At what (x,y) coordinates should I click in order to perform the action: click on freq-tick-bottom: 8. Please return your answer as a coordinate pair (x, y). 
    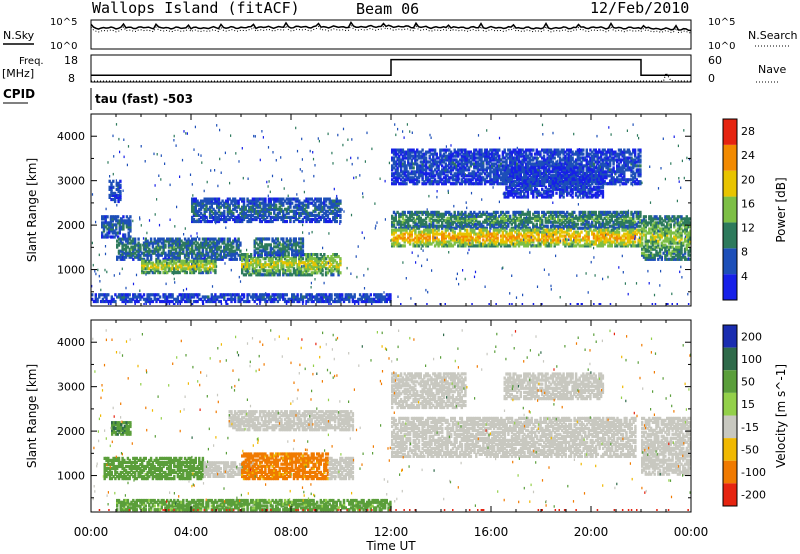
    Looking at the image, I should click on (71, 78).